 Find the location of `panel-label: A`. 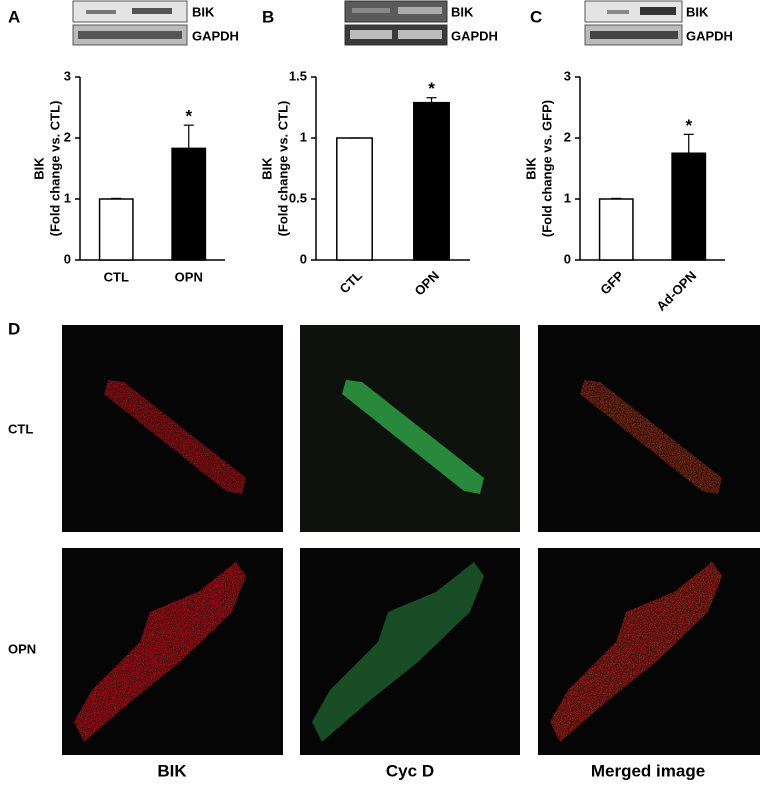

panel-label: A is located at coordinates (14, 16).